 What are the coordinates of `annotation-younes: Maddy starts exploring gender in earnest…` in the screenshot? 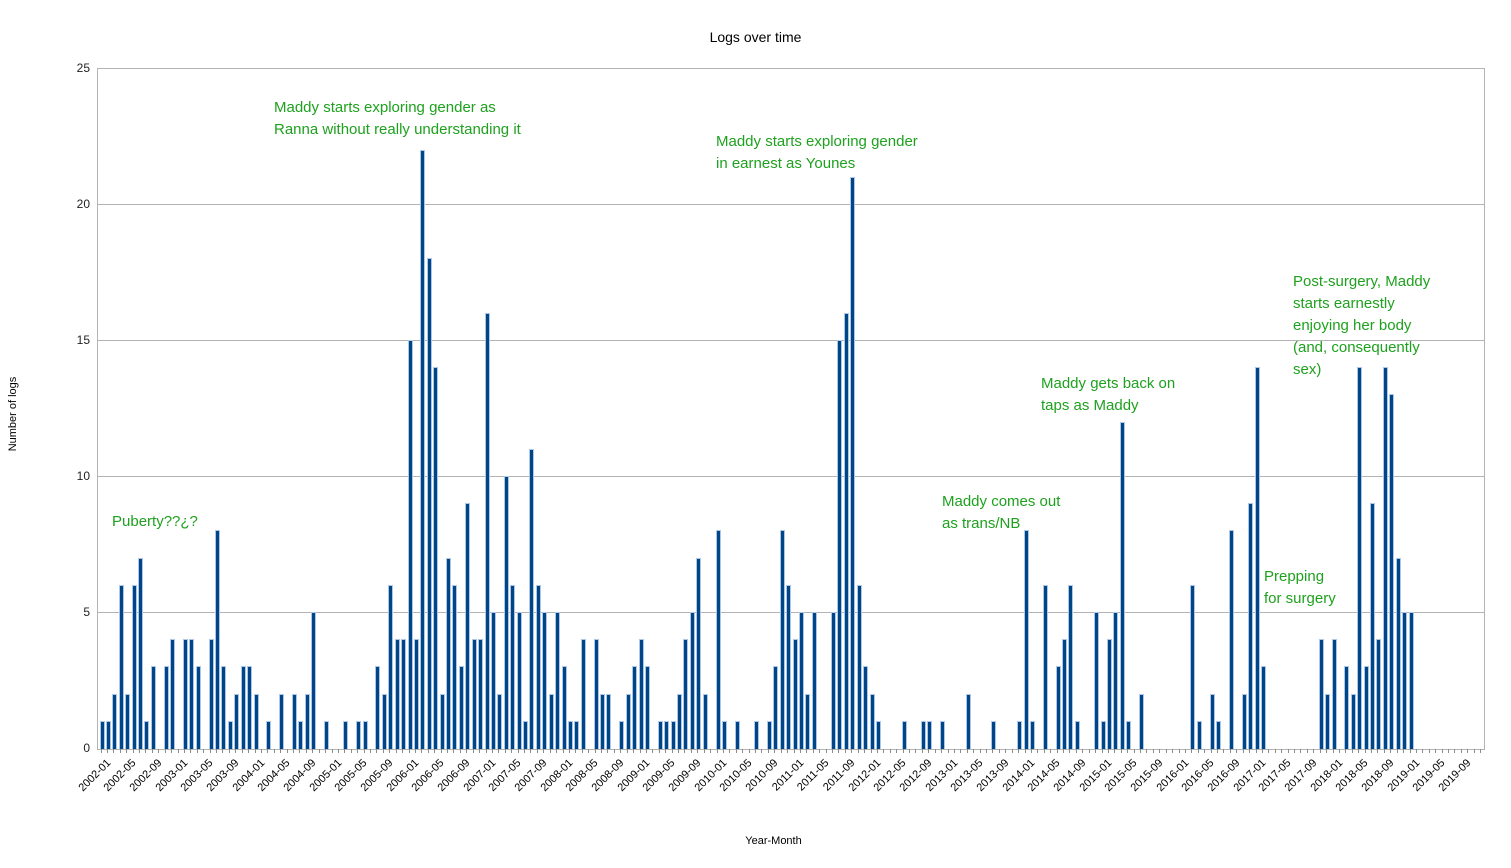 It's located at (817, 152).